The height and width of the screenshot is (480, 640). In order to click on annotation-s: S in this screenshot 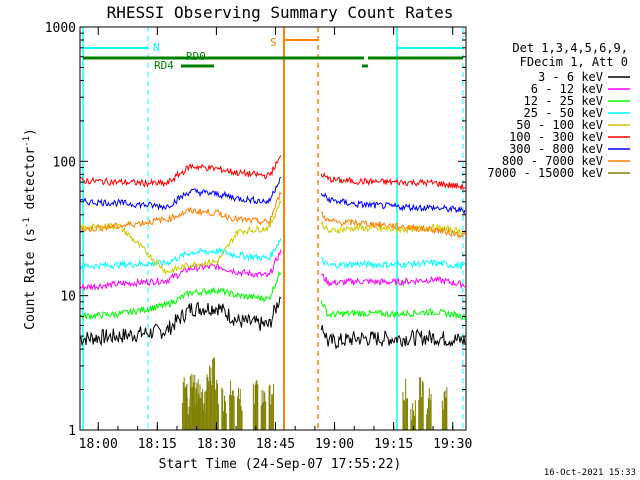, I will do `click(273, 42)`.